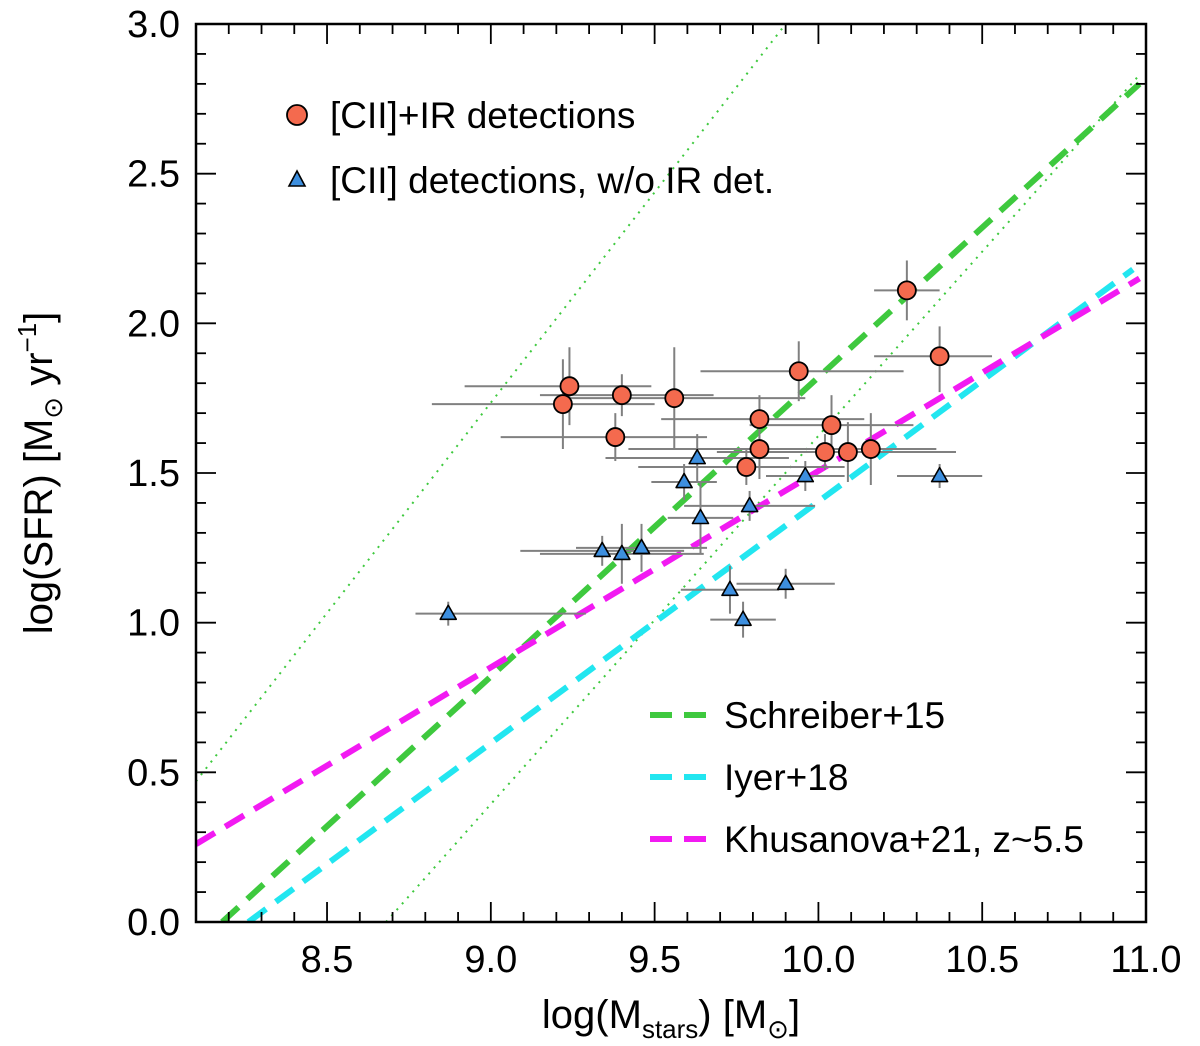 The width and height of the screenshot is (1200, 1046). What do you see at coordinates (153, 923) in the screenshot?
I see `y-tick-label: 0.0` at bounding box center [153, 923].